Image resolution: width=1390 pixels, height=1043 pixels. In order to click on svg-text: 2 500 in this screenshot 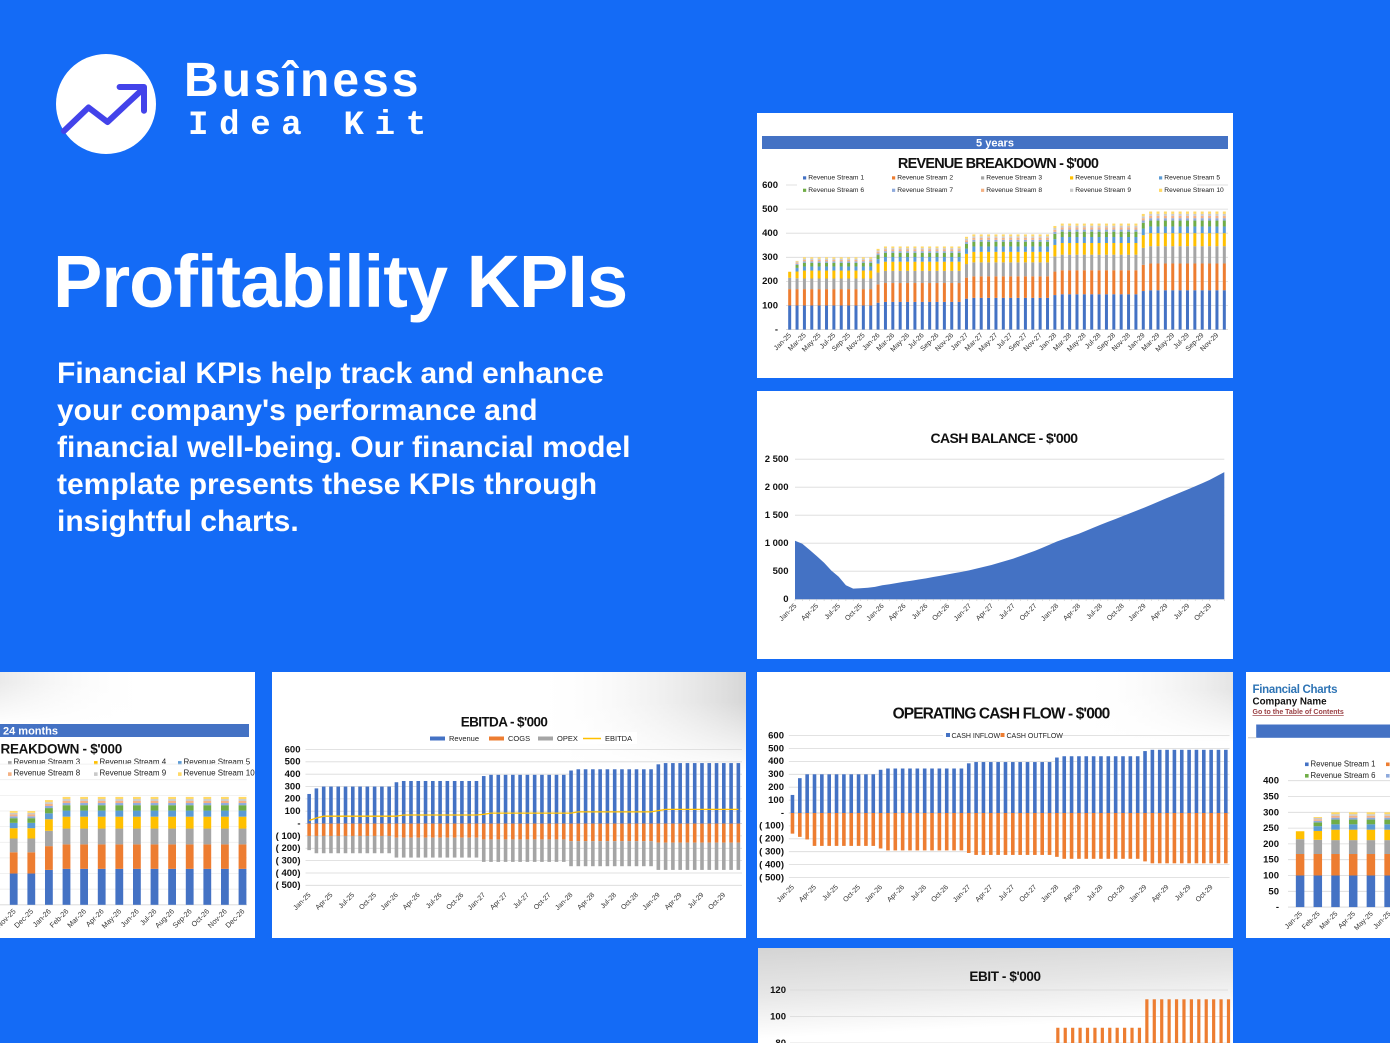, I will do `click(777, 459)`.